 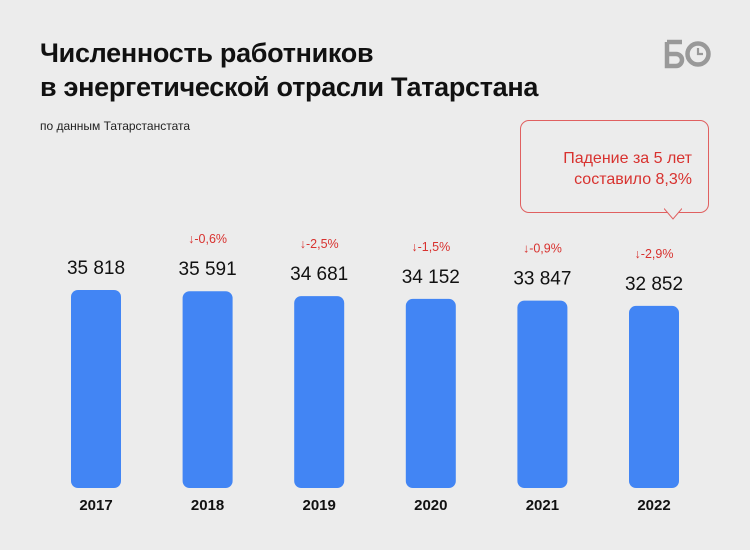 What do you see at coordinates (687, 54) in the screenshot?
I see `bo-logo-icon` at bounding box center [687, 54].